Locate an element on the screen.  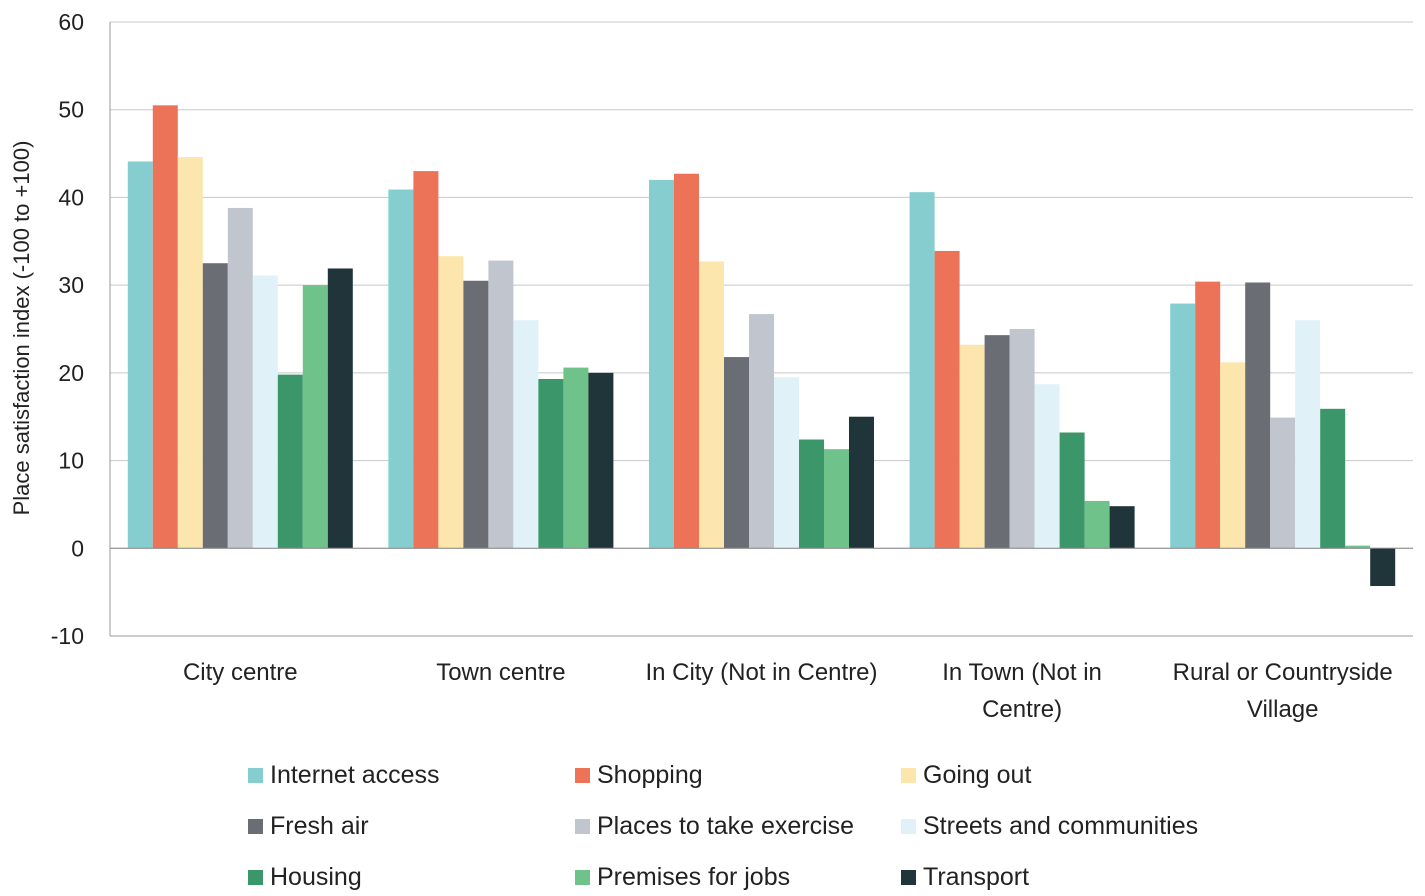
y-tick-label: 10 is located at coordinates (71, 461).